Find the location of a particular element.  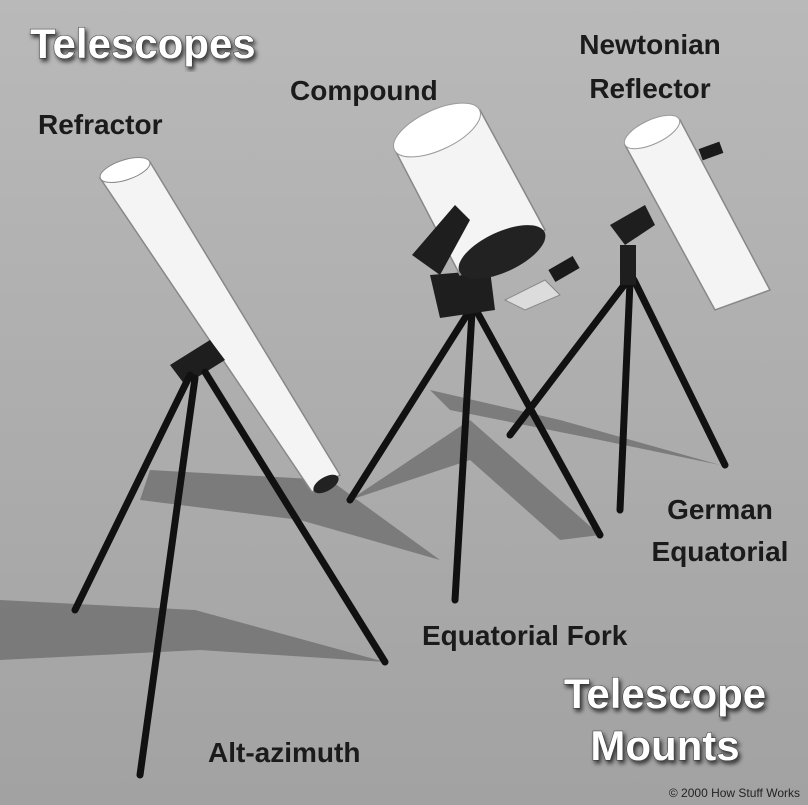

telescope-label: Compound is located at coordinates (364, 90).